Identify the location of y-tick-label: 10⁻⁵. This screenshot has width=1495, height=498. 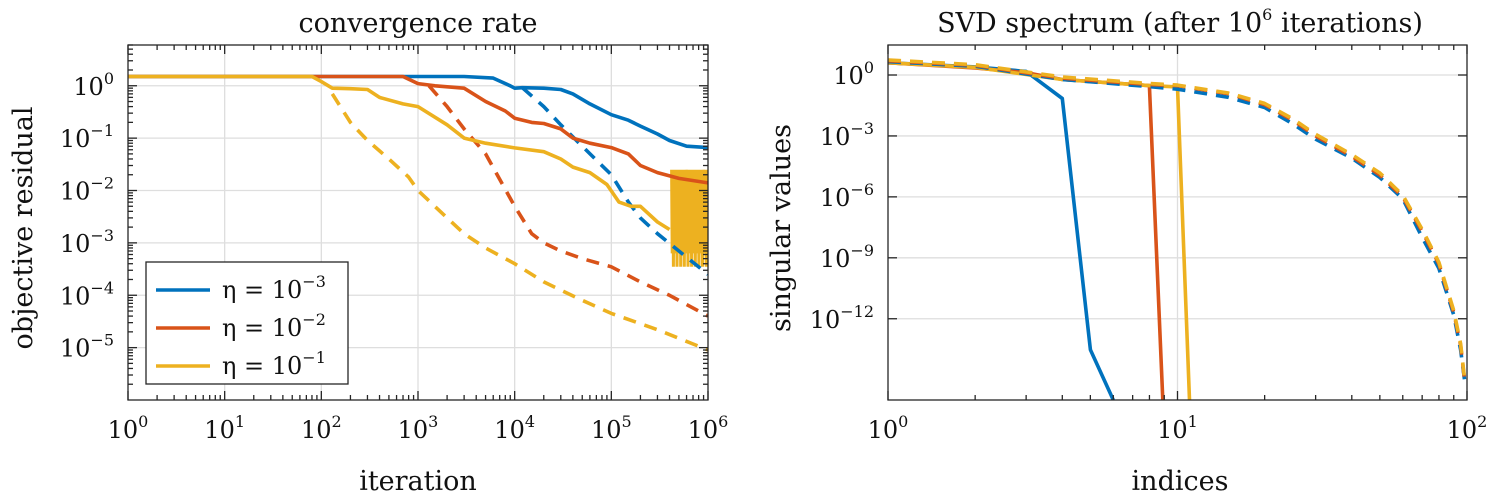
(87, 347).